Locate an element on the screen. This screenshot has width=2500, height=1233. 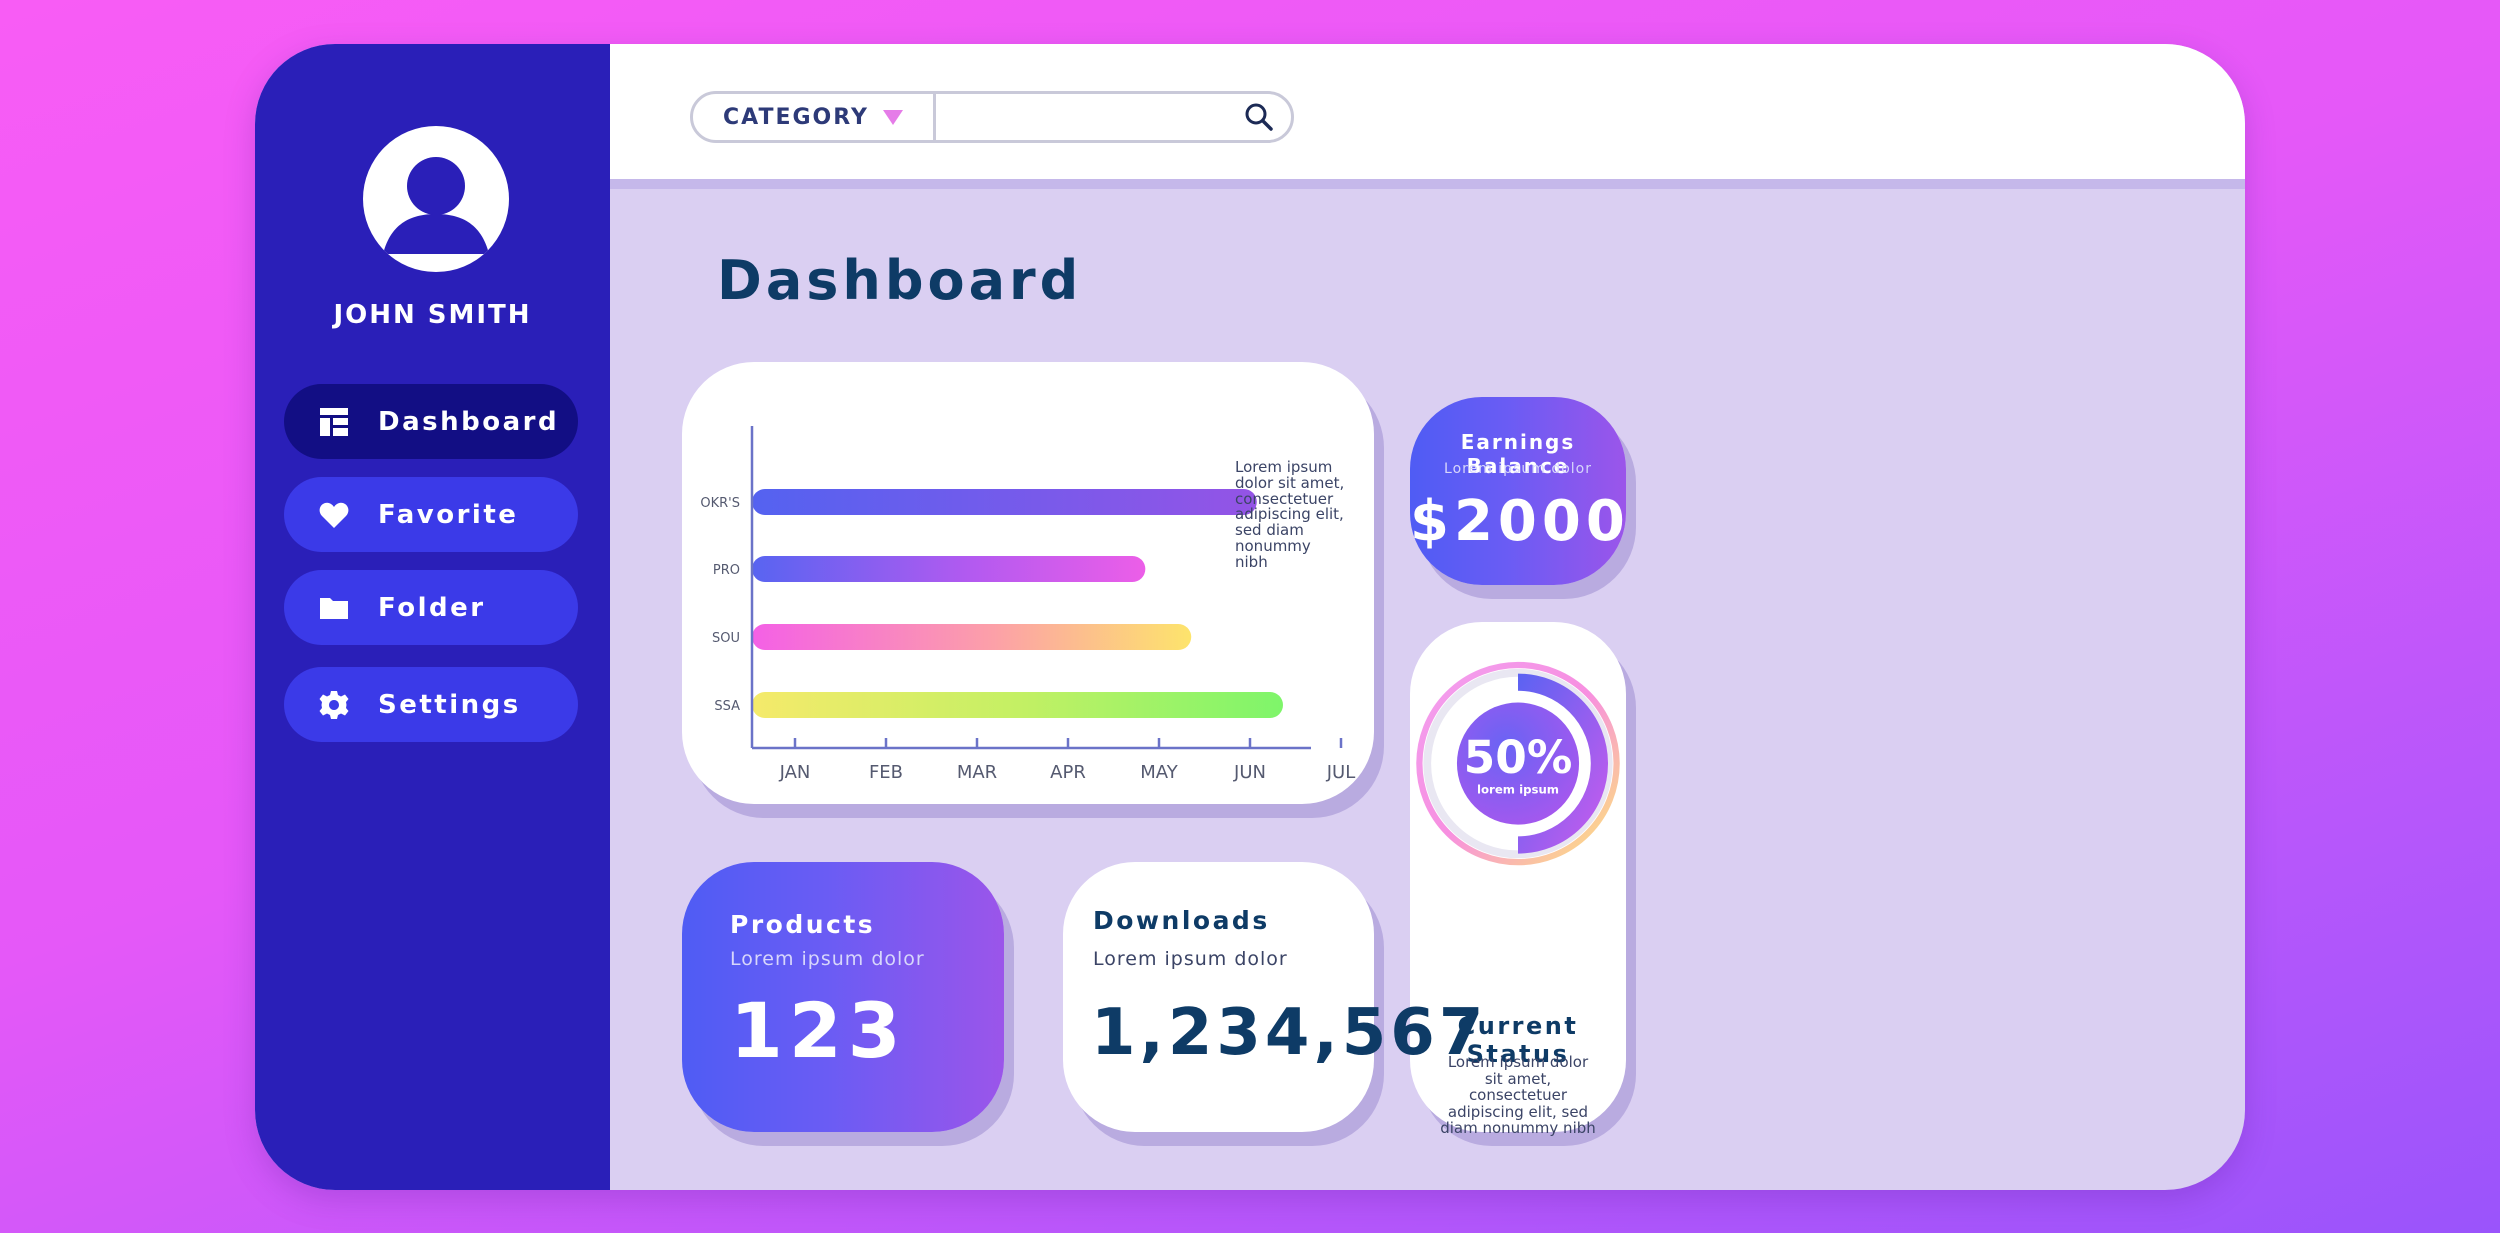
earnings-subtitle: Lorem ipsum dolor is located at coordinates (1518, 469).